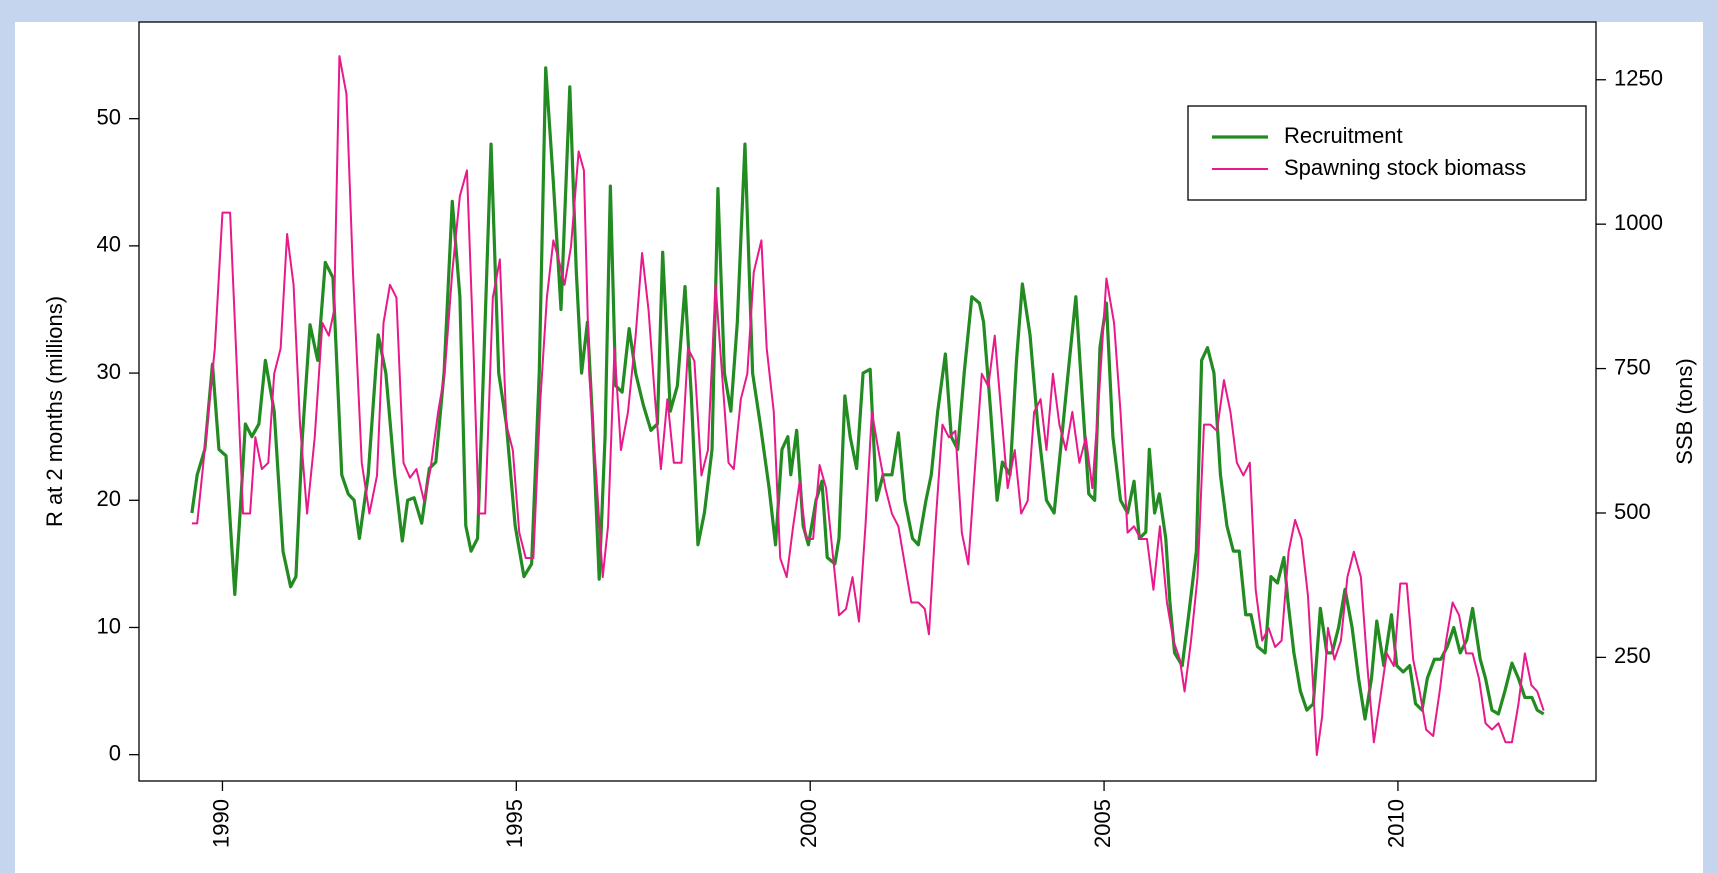  What do you see at coordinates (1396, 823) in the screenshot?
I see `x-tick-label: 2010` at bounding box center [1396, 823].